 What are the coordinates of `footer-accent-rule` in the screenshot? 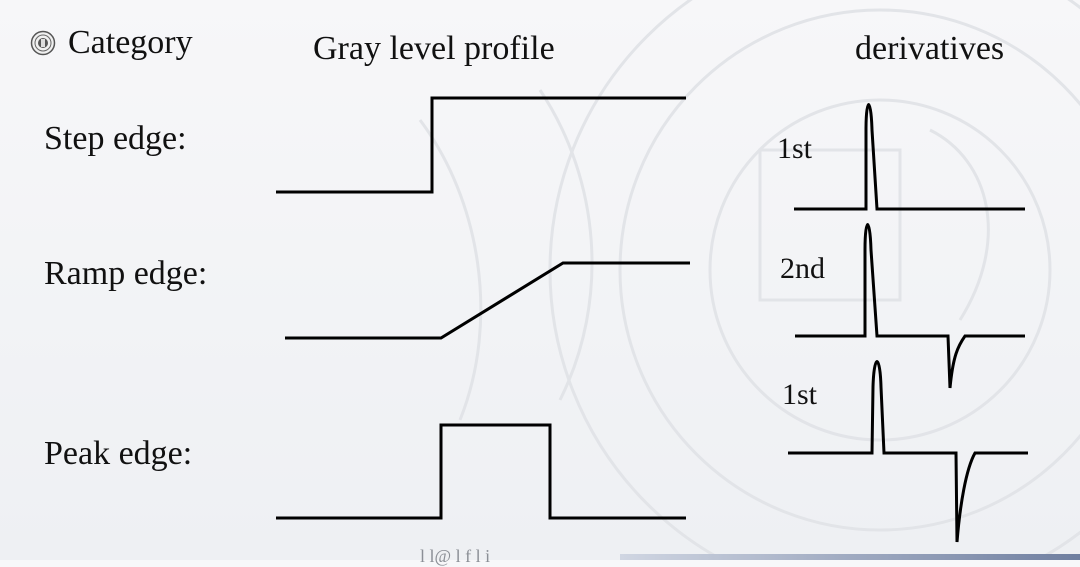 It's located at (850, 557).